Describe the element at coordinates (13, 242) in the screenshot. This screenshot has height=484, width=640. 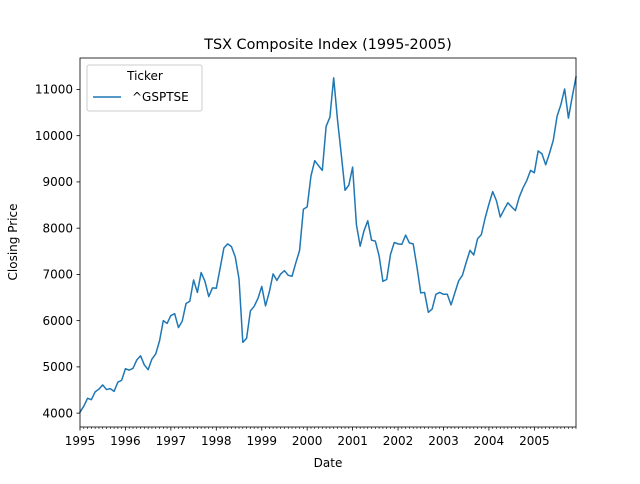
I see `y-axis-label: Closing Price` at that location.